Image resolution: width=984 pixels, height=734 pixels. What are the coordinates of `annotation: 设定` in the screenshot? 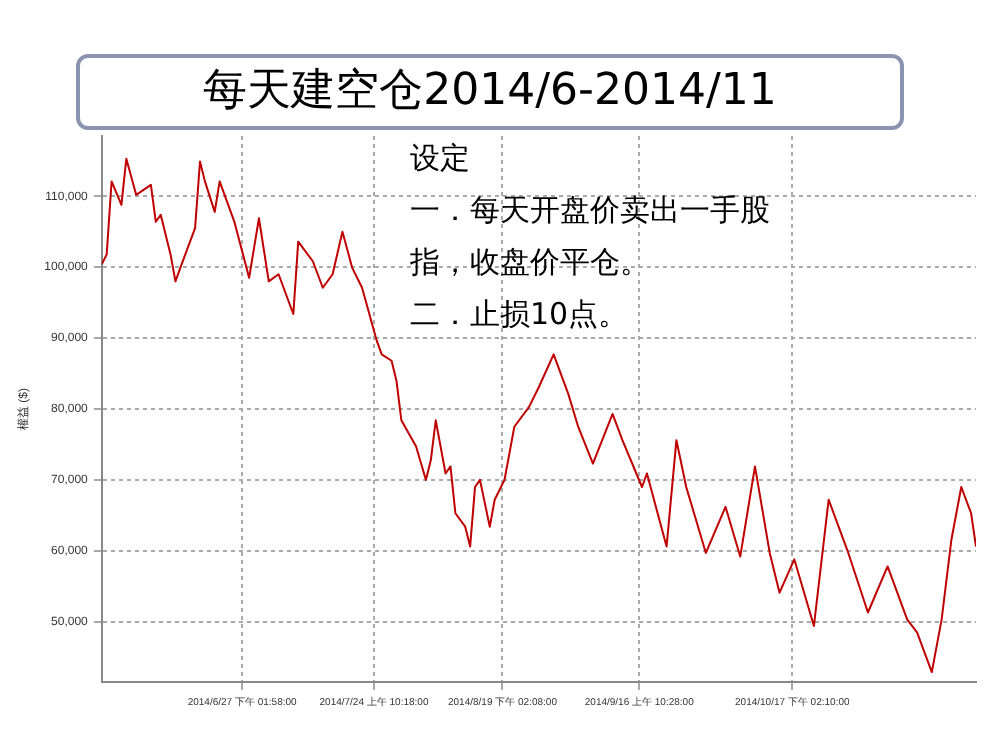 It's located at (441, 159).